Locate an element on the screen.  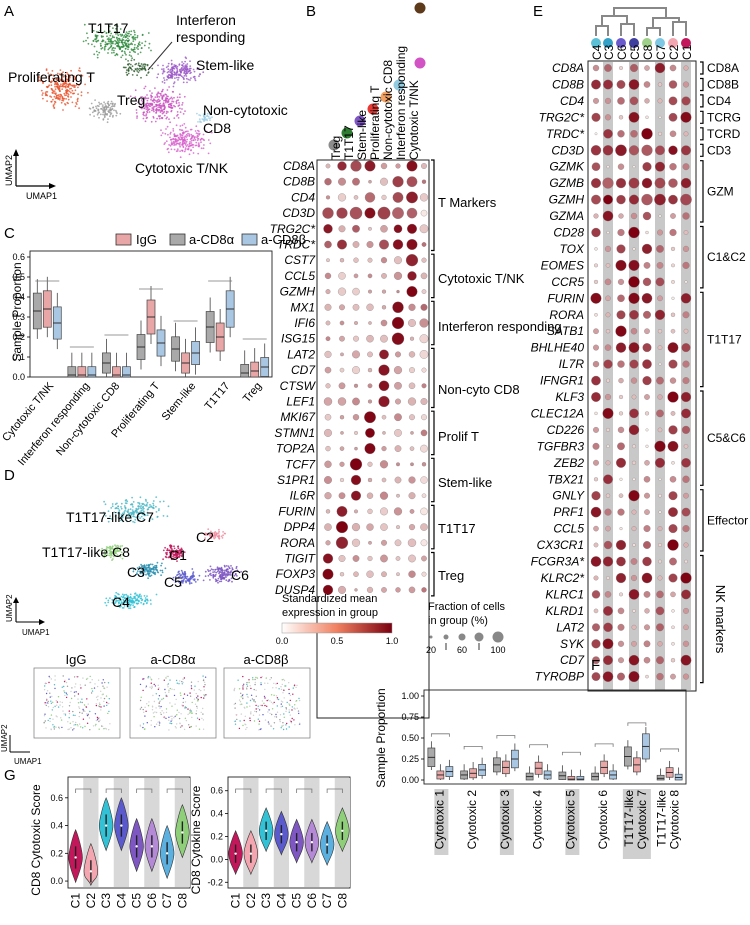
c-ytick-label: 0.0 is located at coordinates (18, 377).